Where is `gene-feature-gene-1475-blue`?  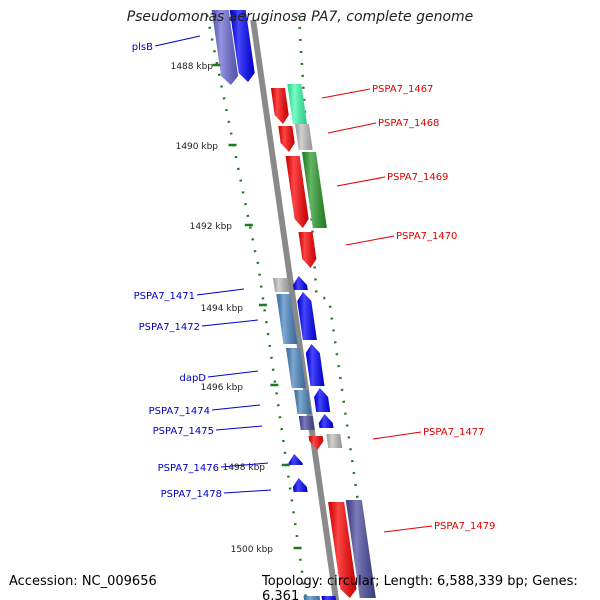
gene-feature-gene-1475-blue is located at coordinates (326, 421).